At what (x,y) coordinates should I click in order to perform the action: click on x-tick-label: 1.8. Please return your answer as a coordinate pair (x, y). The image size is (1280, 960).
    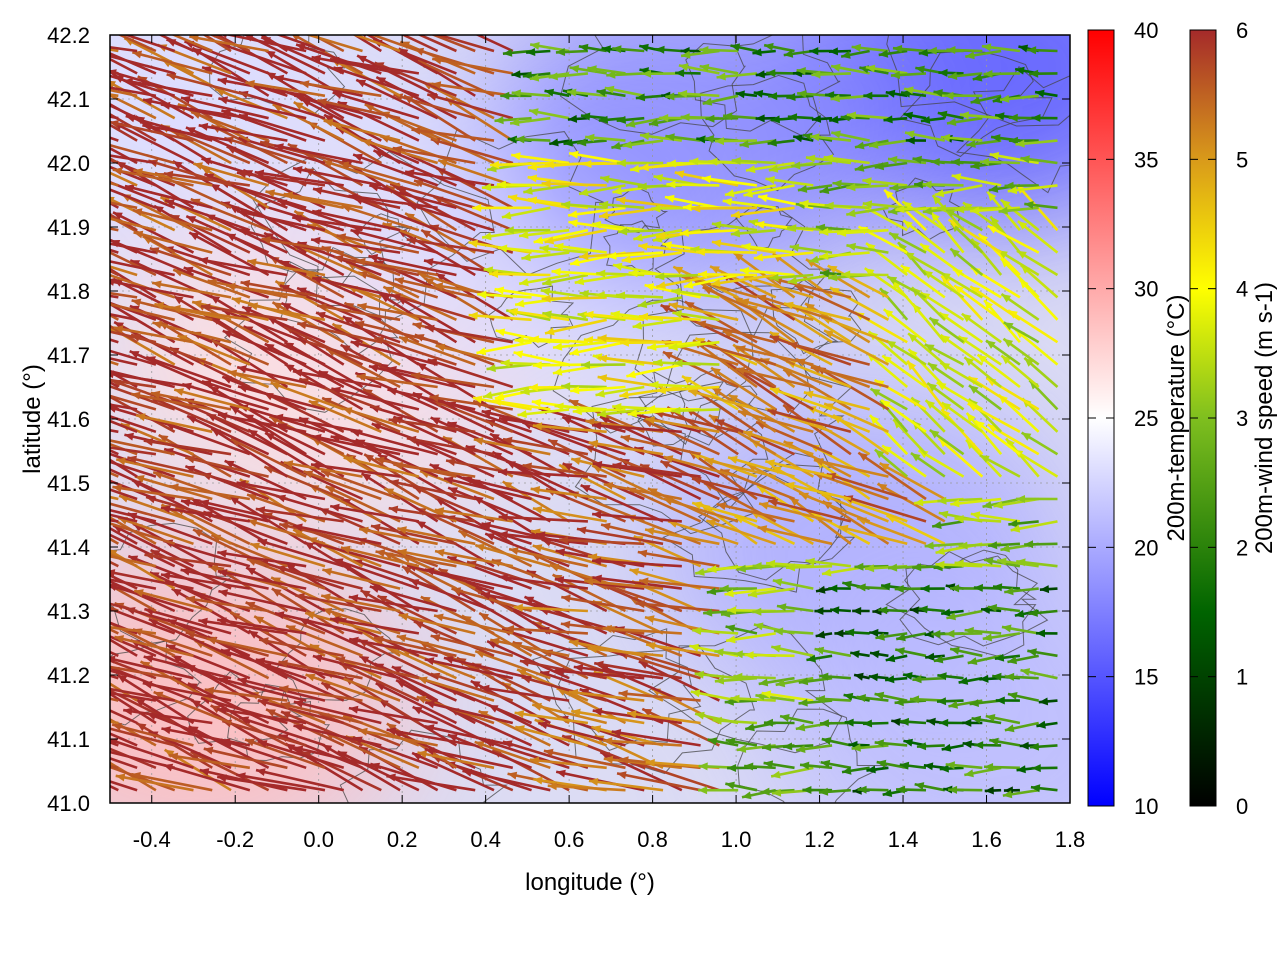
    Looking at the image, I should click on (1070, 839).